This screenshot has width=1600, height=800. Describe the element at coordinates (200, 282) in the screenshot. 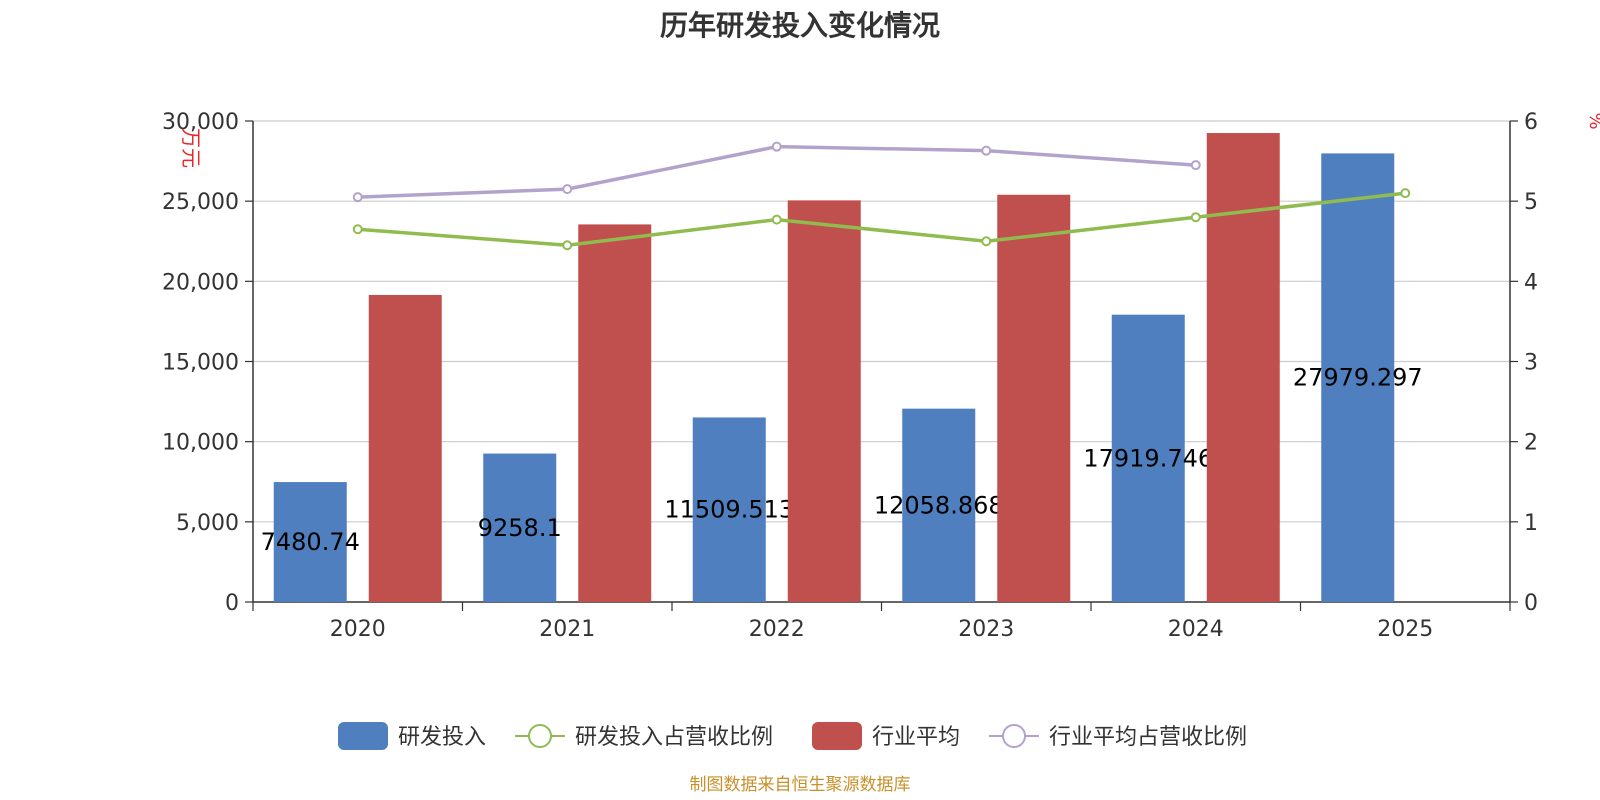

I see `y-left-tick-label: 20,000` at that location.